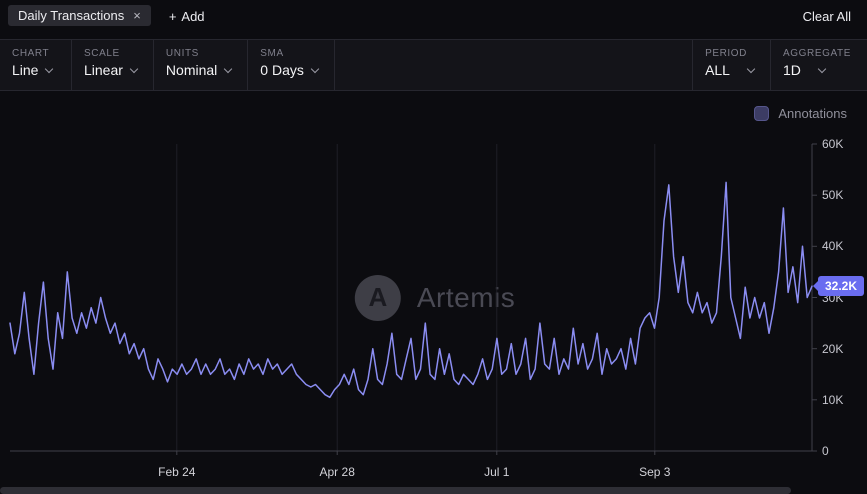  Describe the element at coordinates (191, 70) in the screenshot. I see `units-value: Nominal` at that location.